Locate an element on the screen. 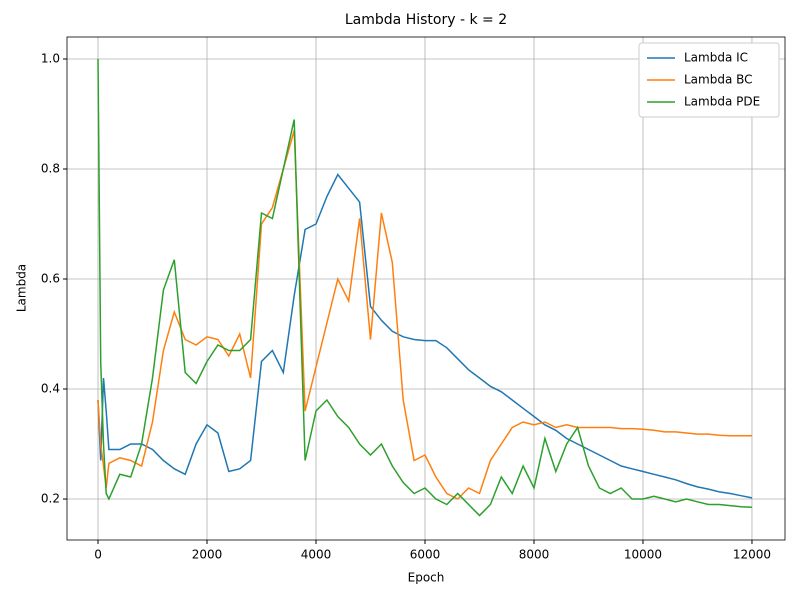  y-tick-label: 1.0 is located at coordinates (50, 59).